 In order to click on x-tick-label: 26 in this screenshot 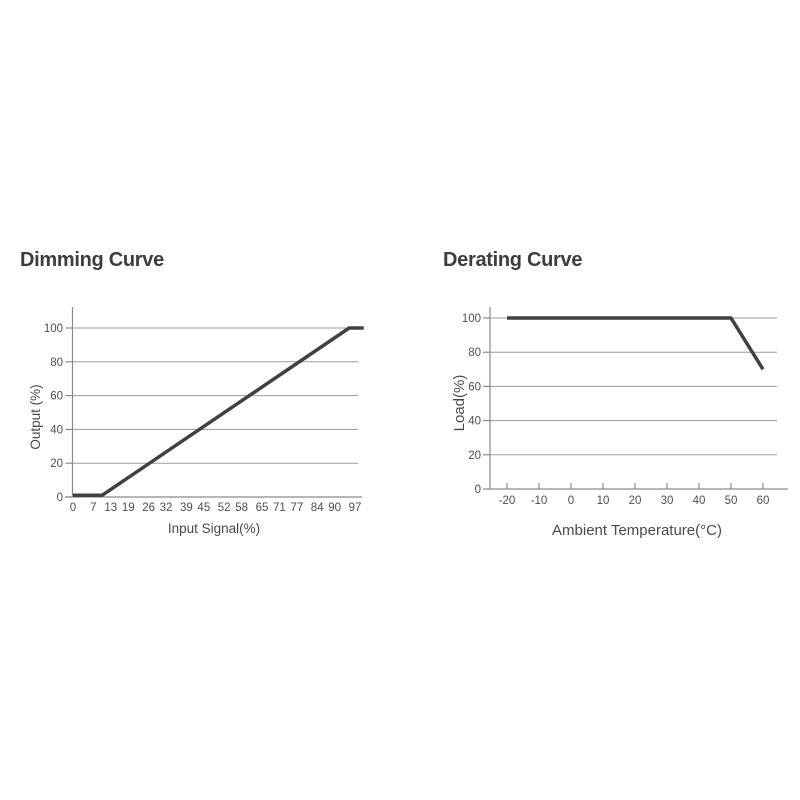, I will do `click(148, 508)`.